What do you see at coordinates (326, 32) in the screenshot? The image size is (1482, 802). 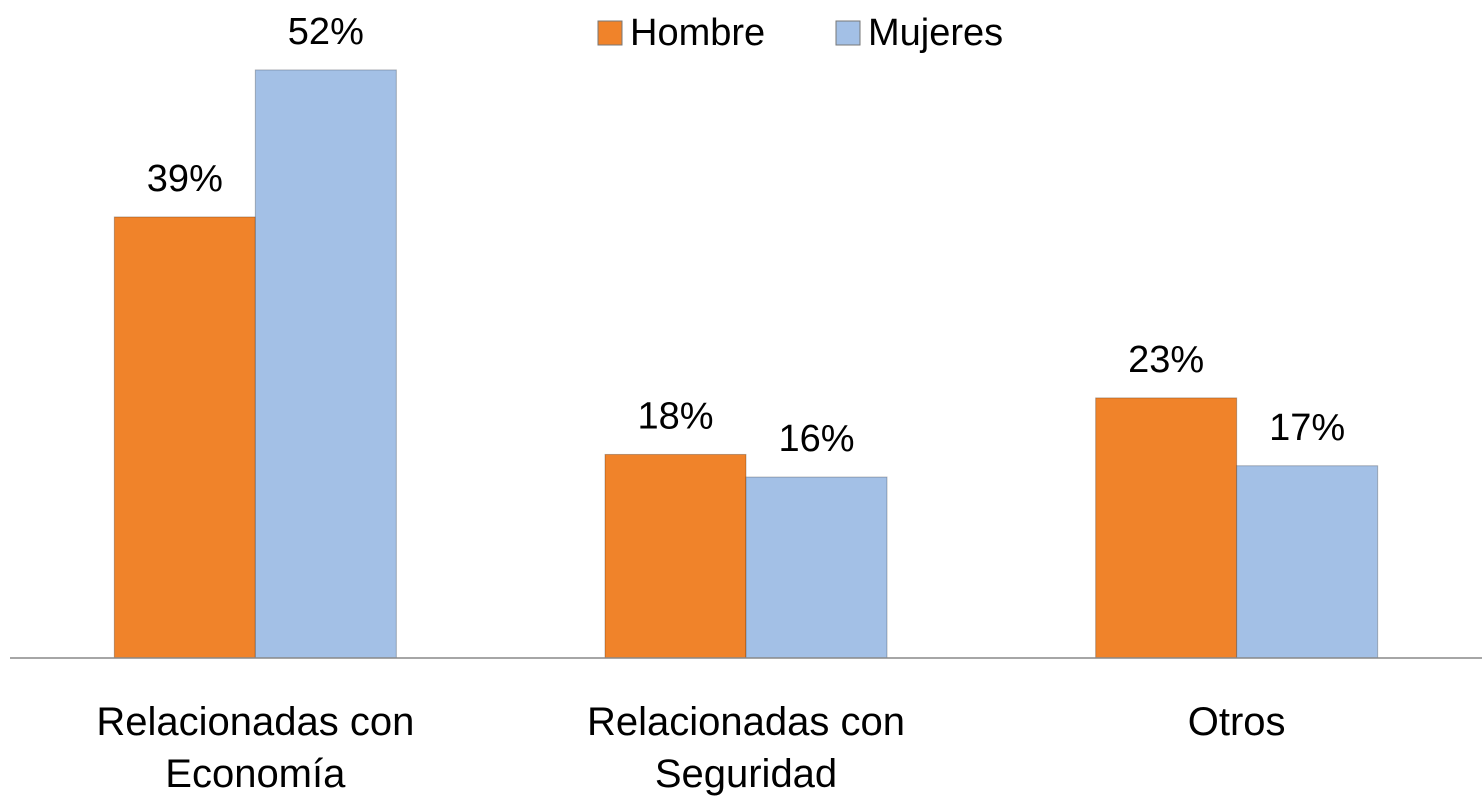 I see `data-label: 52%` at bounding box center [326, 32].